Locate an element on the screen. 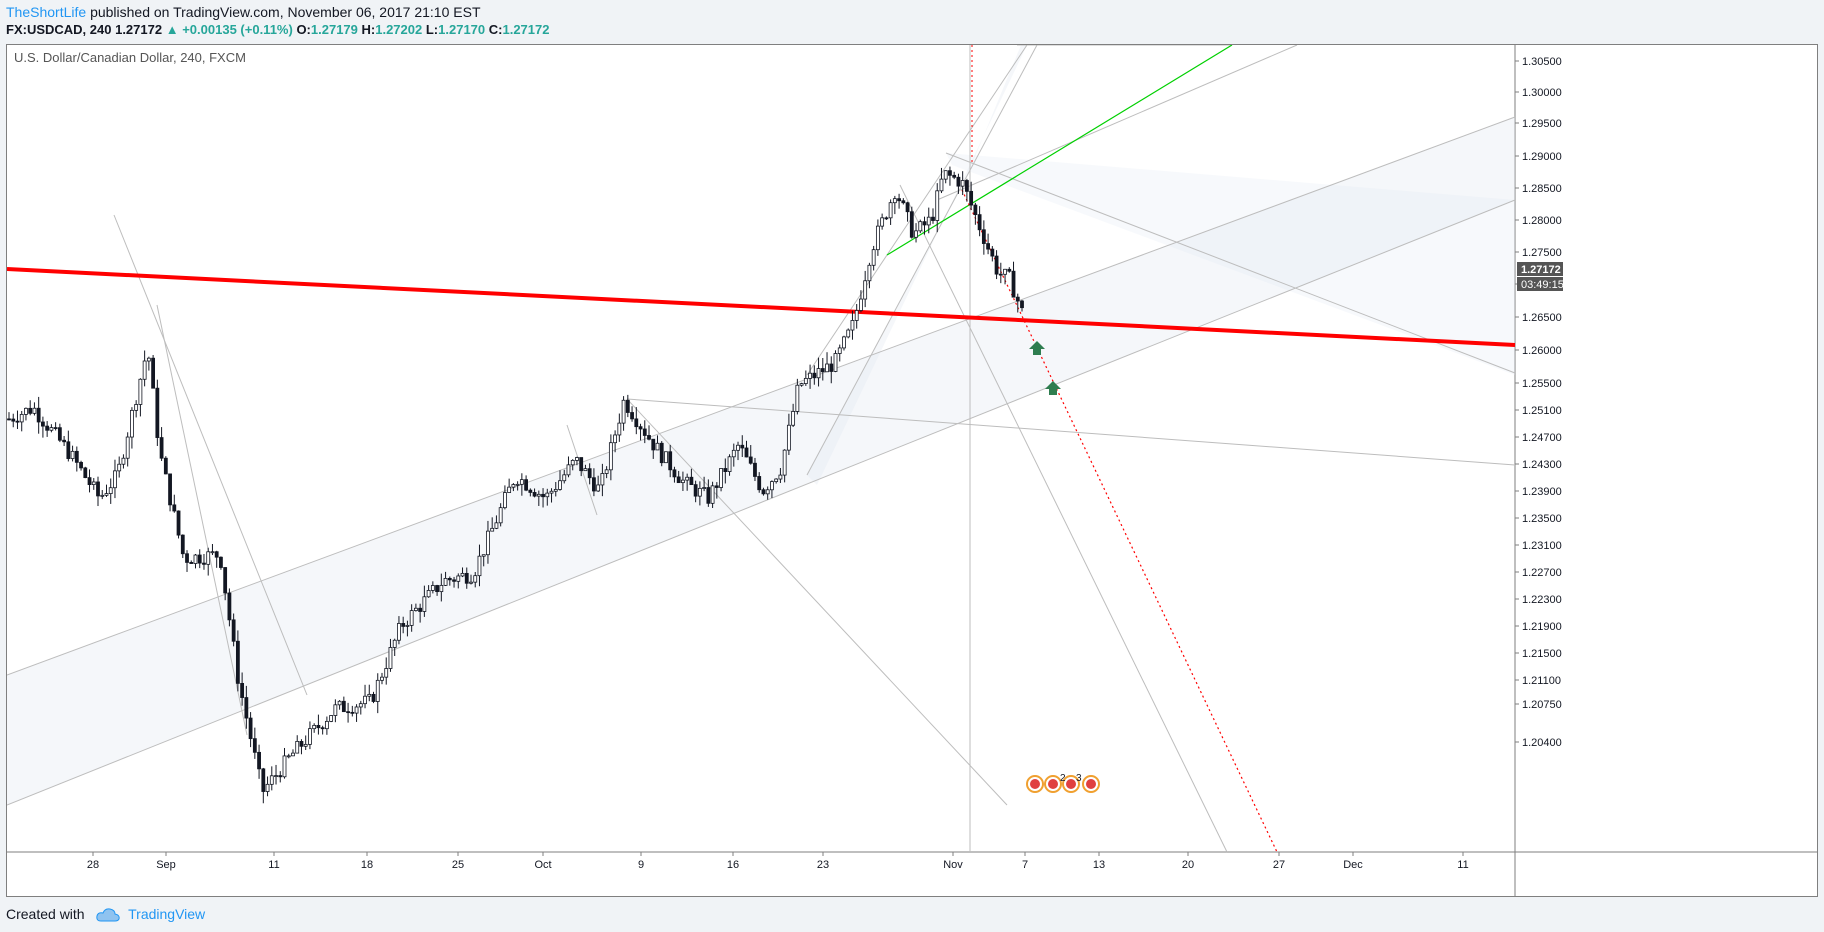 This screenshot has height=932, width=1824. tradingview-link: TradingView is located at coordinates (167, 914).